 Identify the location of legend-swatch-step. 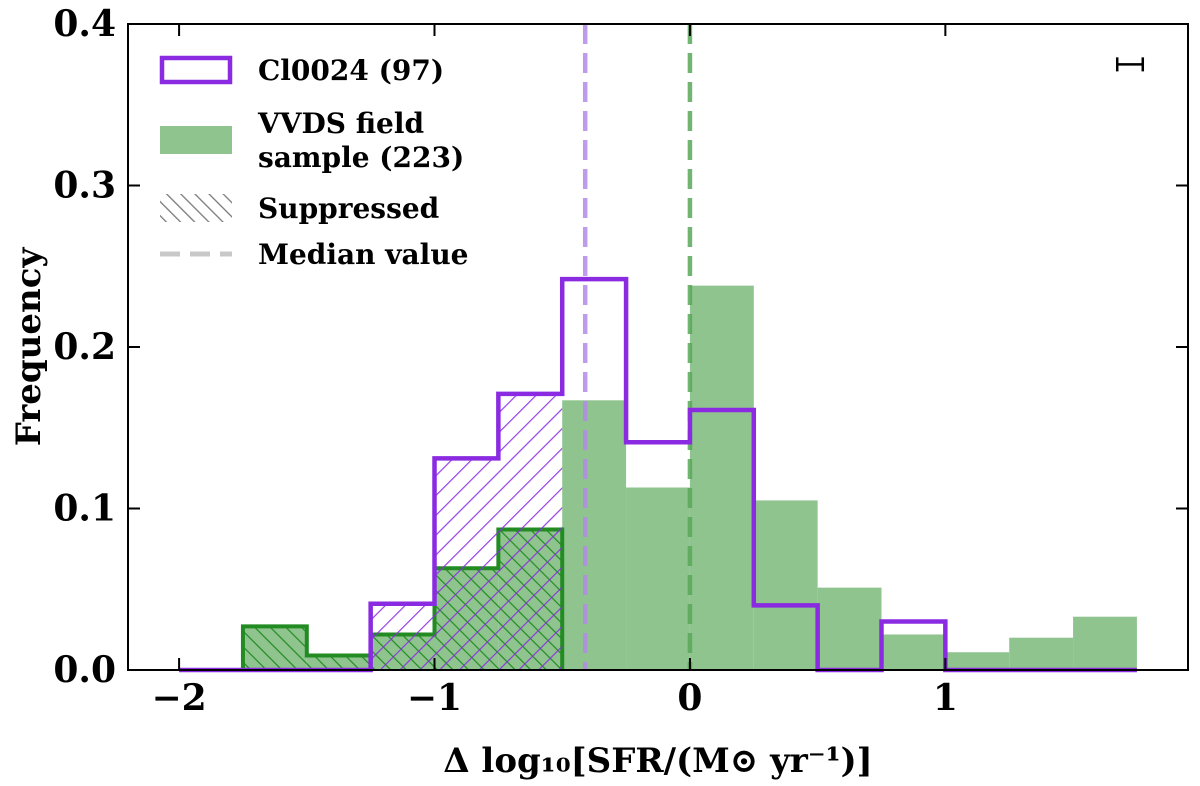
(196, 70).